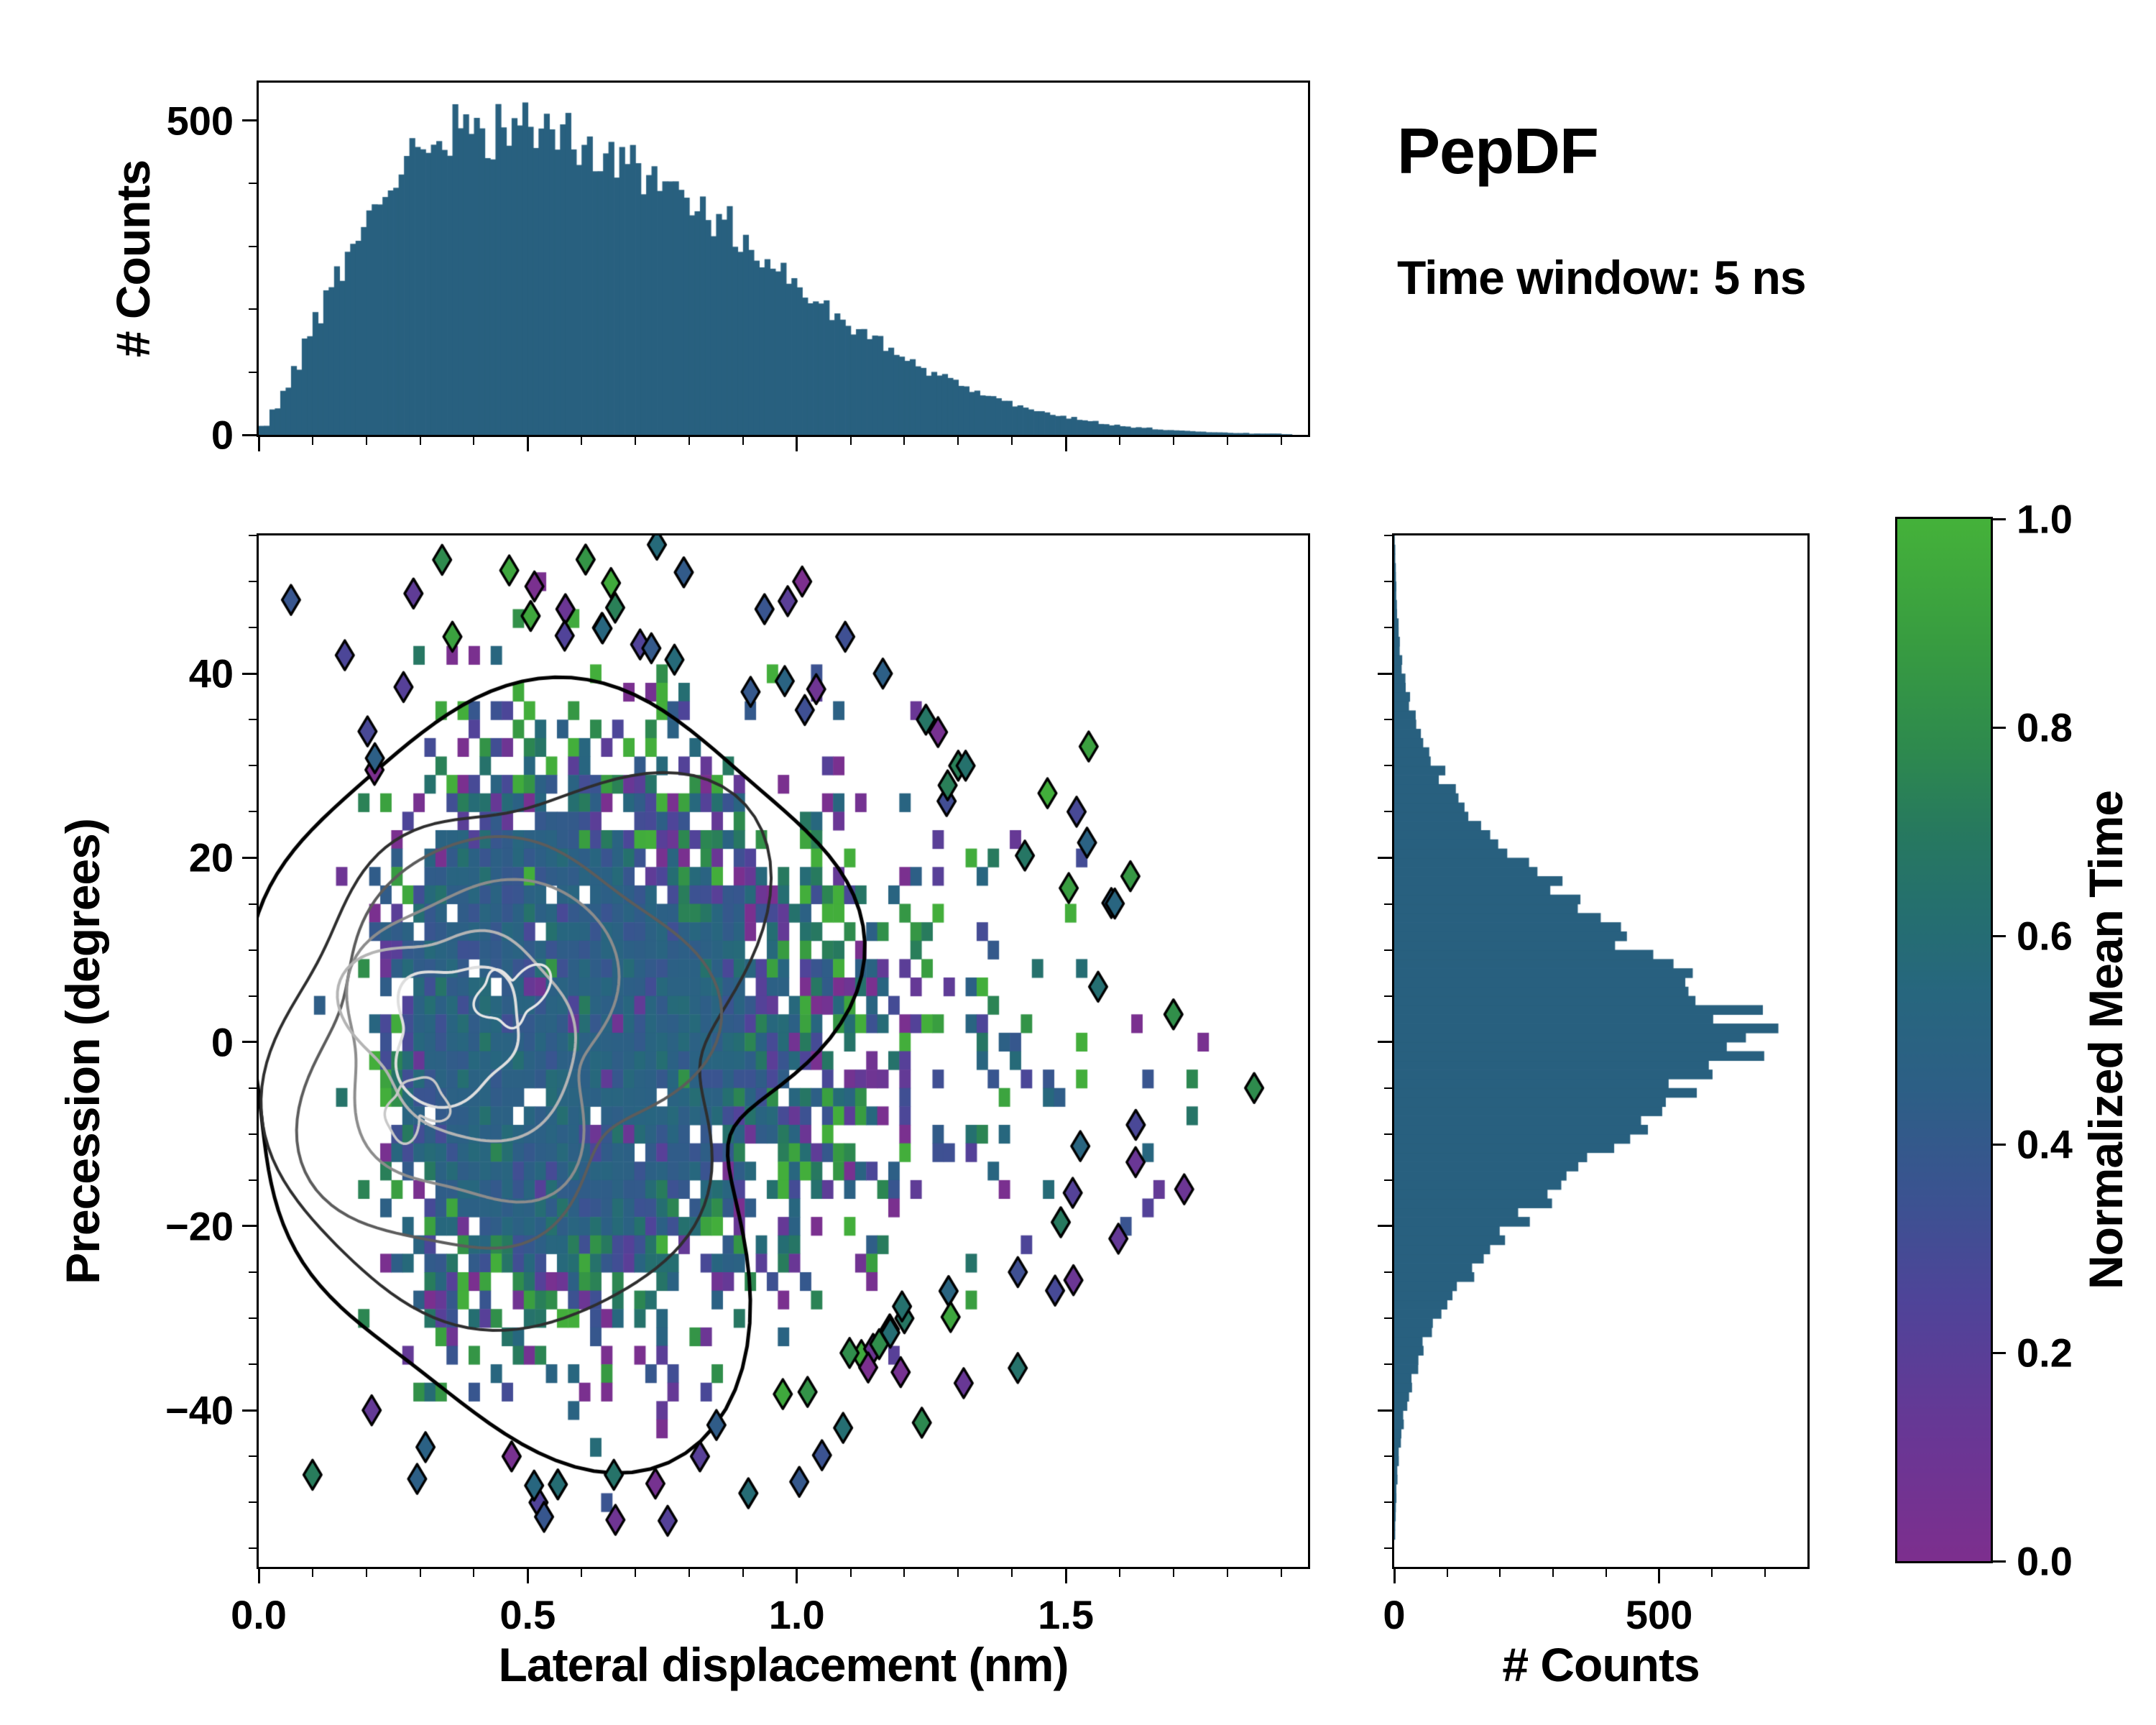 The width and height of the screenshot is (2156, 1725). What do you see at coordinates (223, 1042) in the screenshot?
I see `main-y-tick-label: 0` at bounding box center [223, 1042].